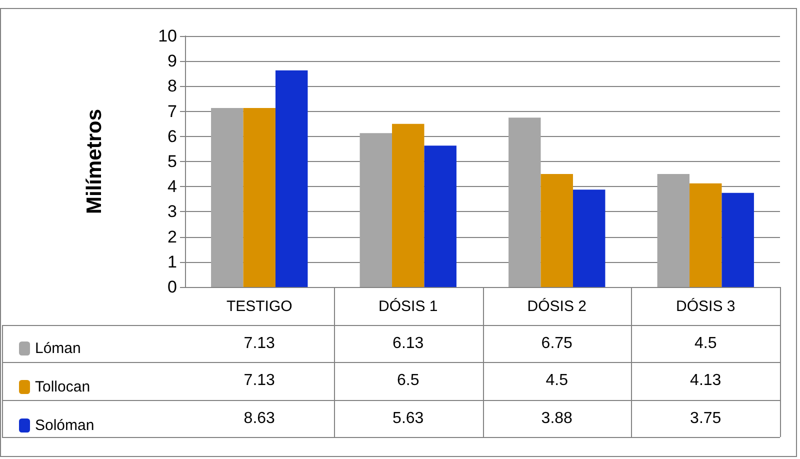  What do you see at coordinates (172, 287) in the screenshot?
I see `y-tick-label: 0` at bounding box center [172, 287].